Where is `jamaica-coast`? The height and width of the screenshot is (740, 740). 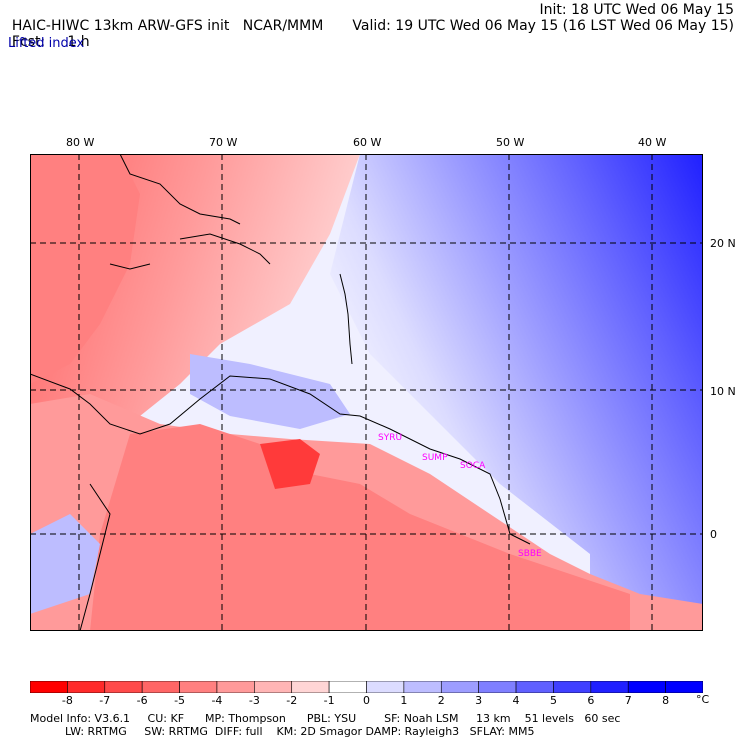
jamaica-coast is located at coordinates (130, 266).